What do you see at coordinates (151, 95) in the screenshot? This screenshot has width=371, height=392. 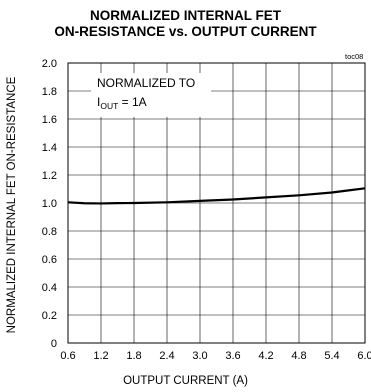 I see `normalization-note: NORMALIZED TO IOUT = 1A` at bounding box center [151, 95].